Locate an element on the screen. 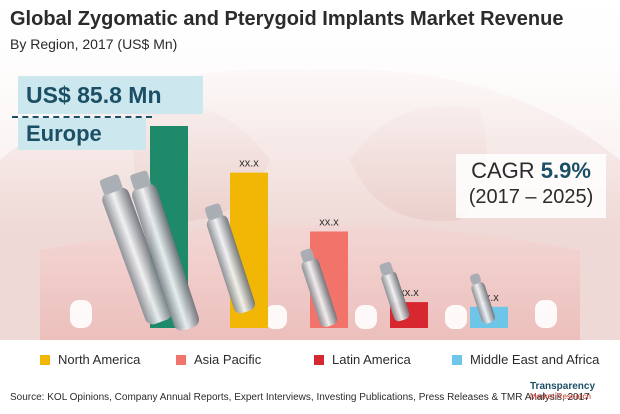 This screenshot has height=414, width=620. chart-subtitle: By Region, 2017 (US$ Mn) is located at coordinates (94, 44).